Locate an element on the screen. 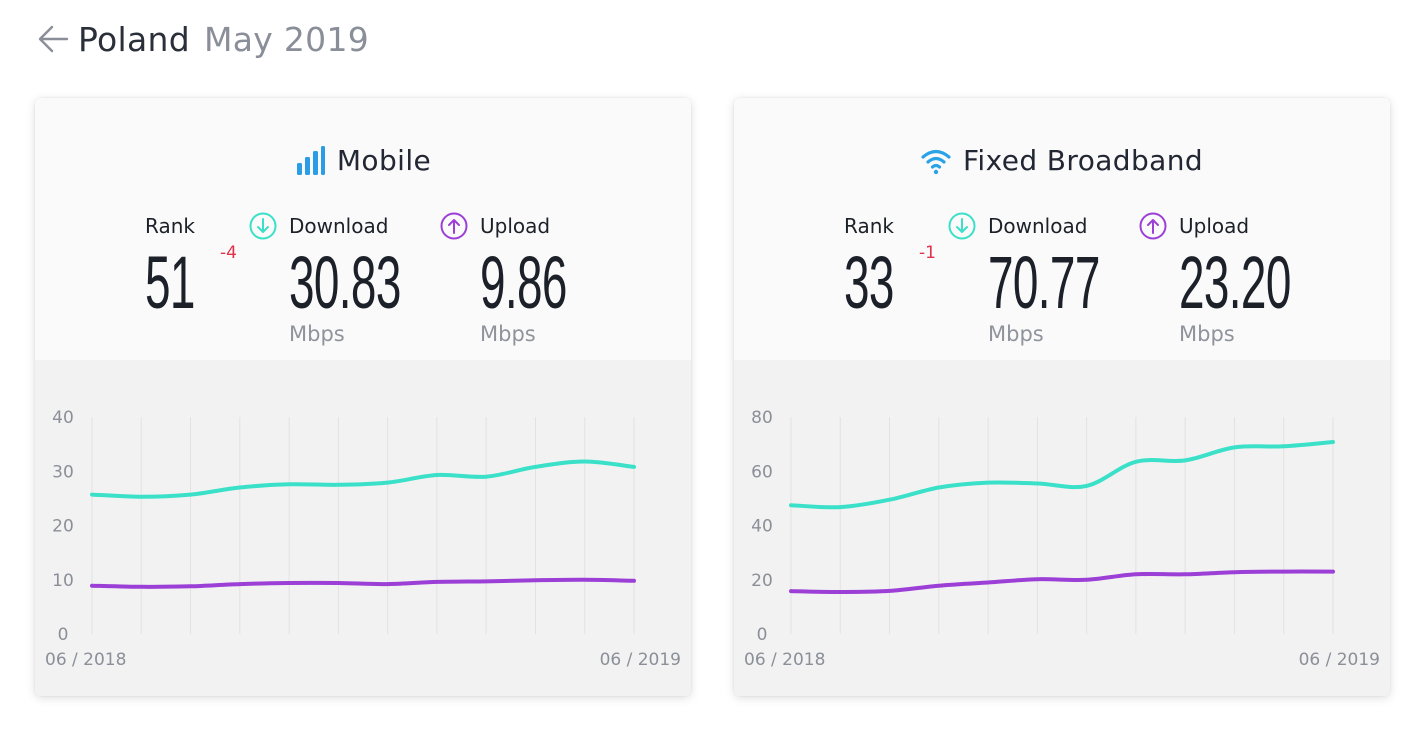 Image resolution: width=1408 pixels, height=751 pixels. page-title-date: May 2019 is located at coordinates (286, 39).